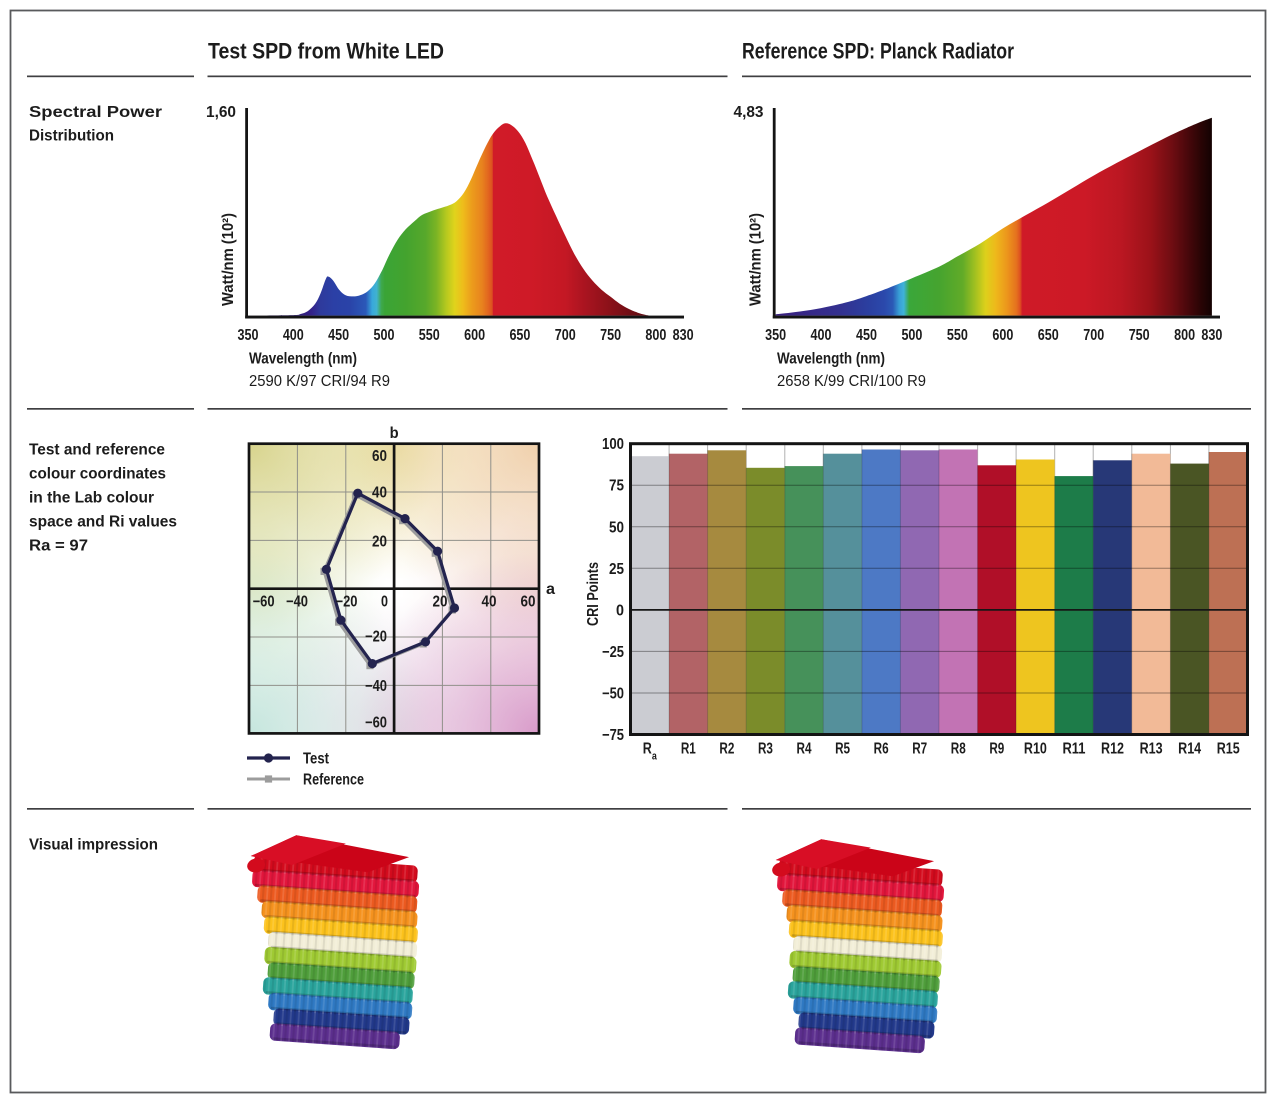 Image resolution: width=1280 pixels, height=1106 pixels. Describe the element at coordinates (333, 780) in the screenshot. I see `svg-text: Reference` at that location.